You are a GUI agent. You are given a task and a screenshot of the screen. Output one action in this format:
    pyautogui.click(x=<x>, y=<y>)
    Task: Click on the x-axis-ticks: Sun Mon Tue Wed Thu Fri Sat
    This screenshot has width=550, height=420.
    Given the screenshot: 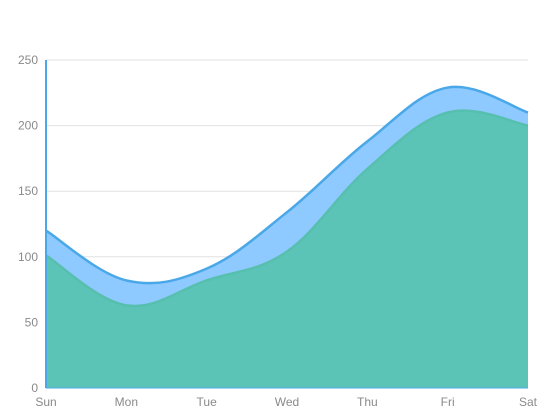 What is the action you would take?
    pyautogui.click(x=286, y=402)
    